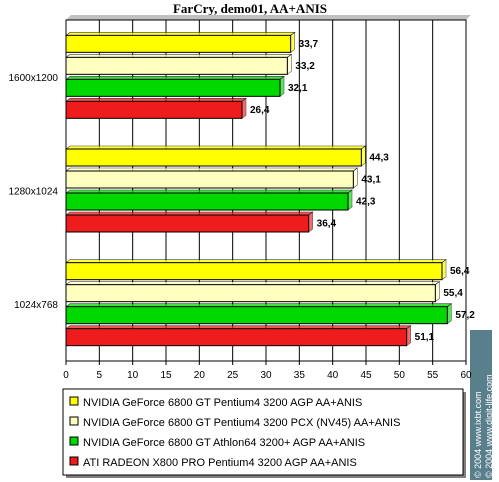 The height and width of the screenshot is (482, 499). I want to click on x-tick-label: 25, so click(233, 375).